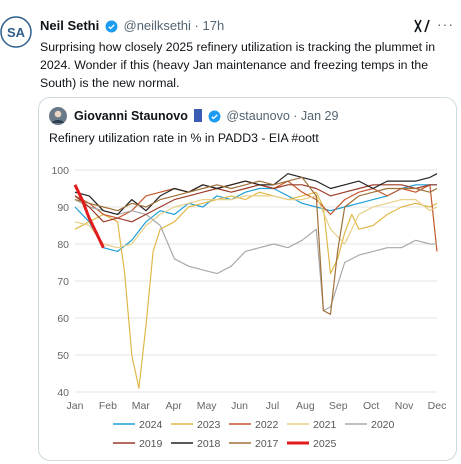 This screenshot has height=464, width=461. I want to click on tweet-time: 17h, so click(213, 25).